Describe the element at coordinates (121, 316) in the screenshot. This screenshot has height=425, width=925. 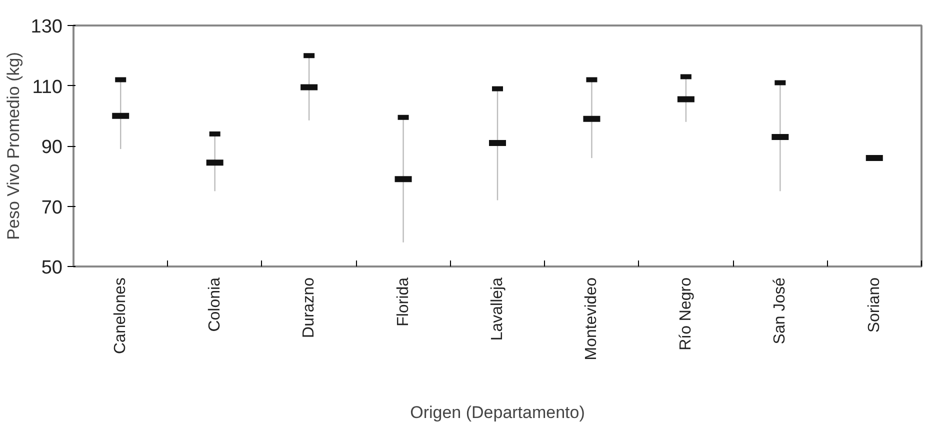
I see `x-tick-label: Canelones` at that location.